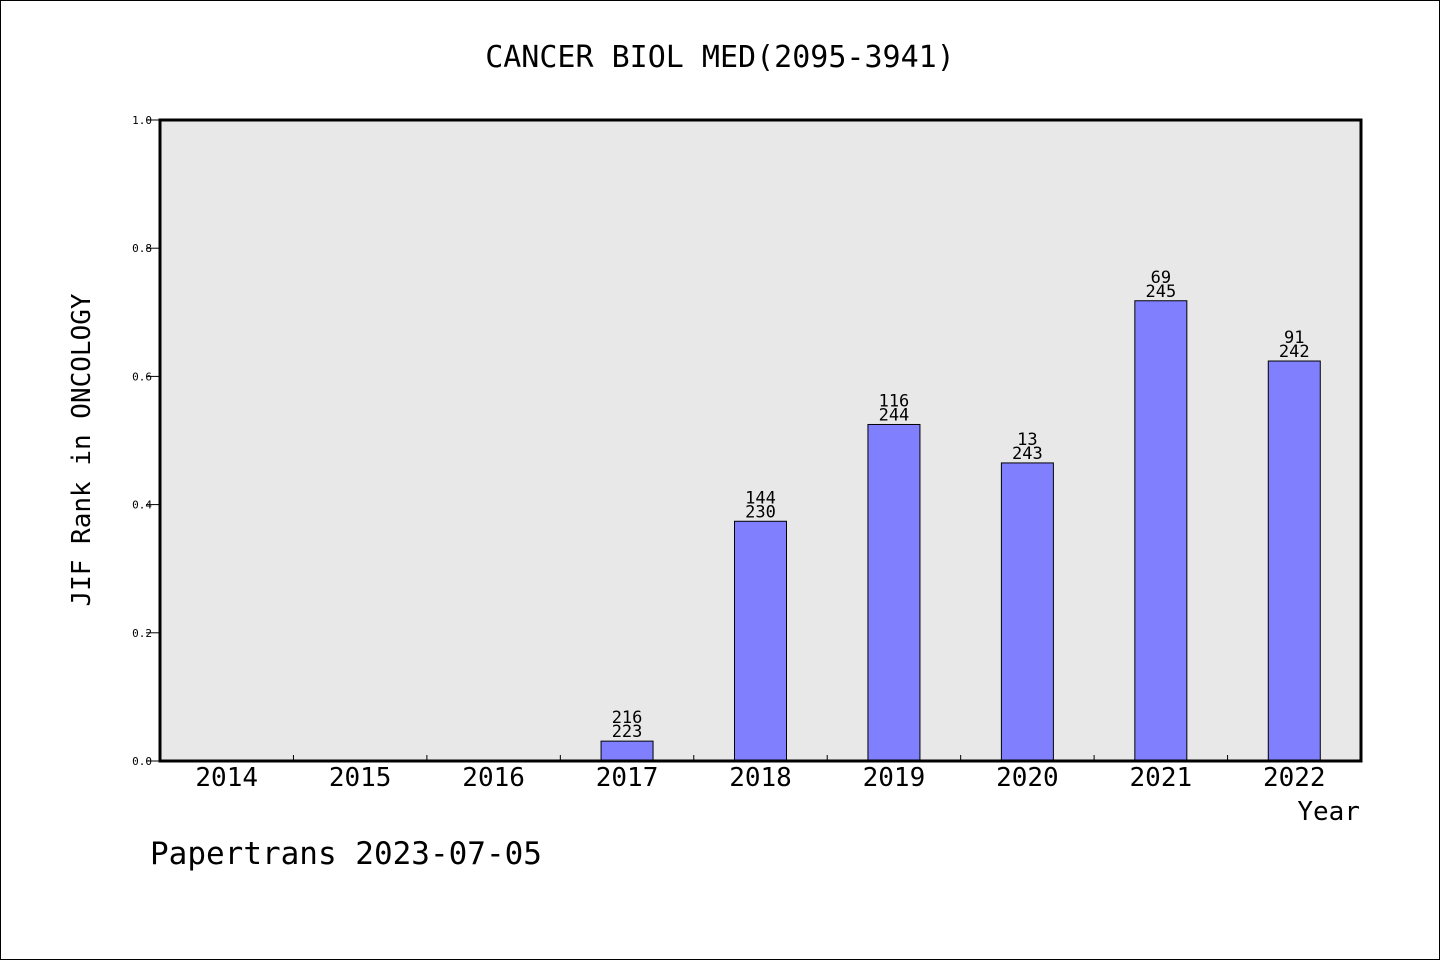 The width and height of the screenshot is (1440, 960). What do you see at coordinates (1294, 561) in the screenshot?
I see `bar-2022` at bounding box center [1294, 561].